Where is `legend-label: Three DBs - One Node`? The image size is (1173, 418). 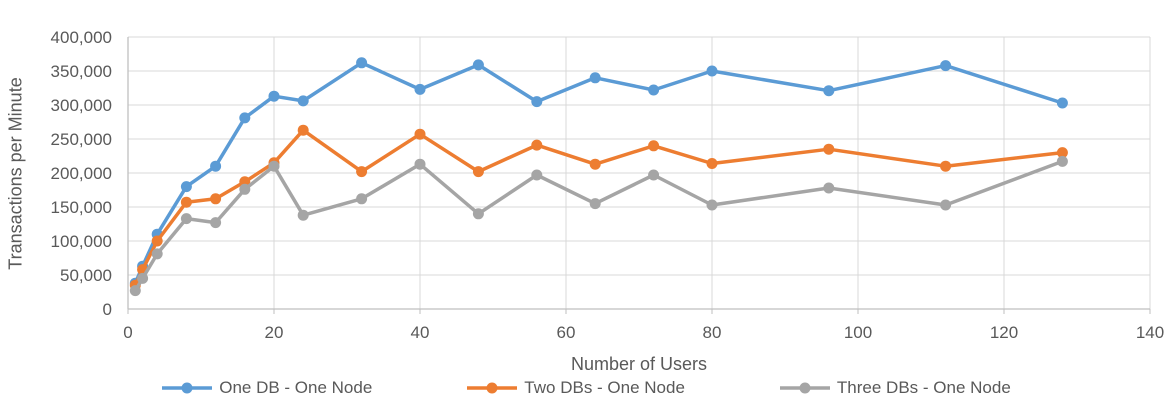 legend-label: Three DBs - One Node is located at coordinates (923, 387).